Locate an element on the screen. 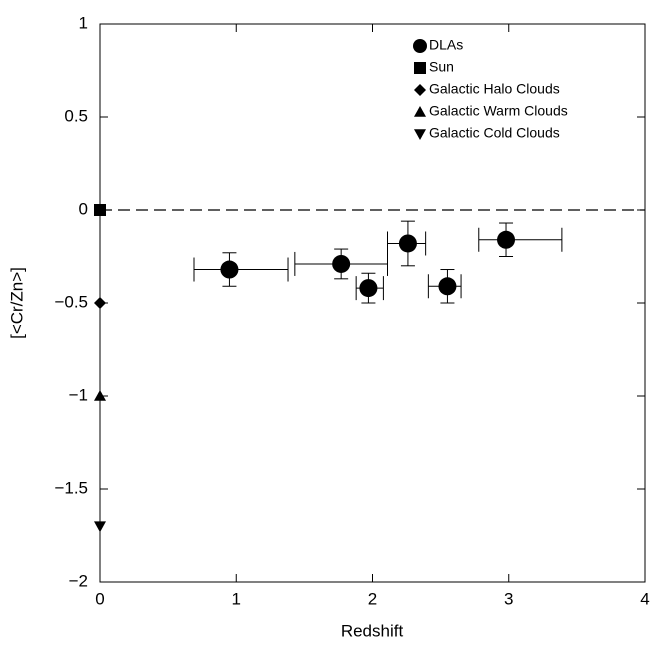 The height and width of the screenshot is (649, 657). x-tick-label: 3 is located at coordinates (508, 598).